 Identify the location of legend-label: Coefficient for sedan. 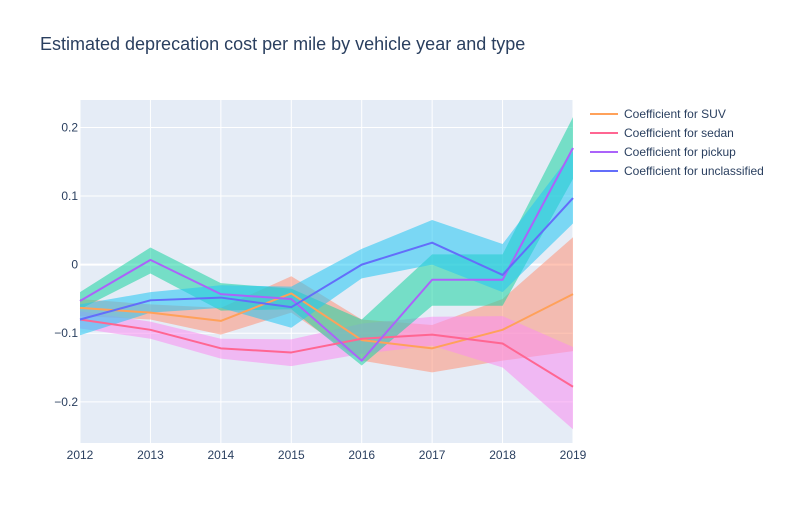
(679, 133).